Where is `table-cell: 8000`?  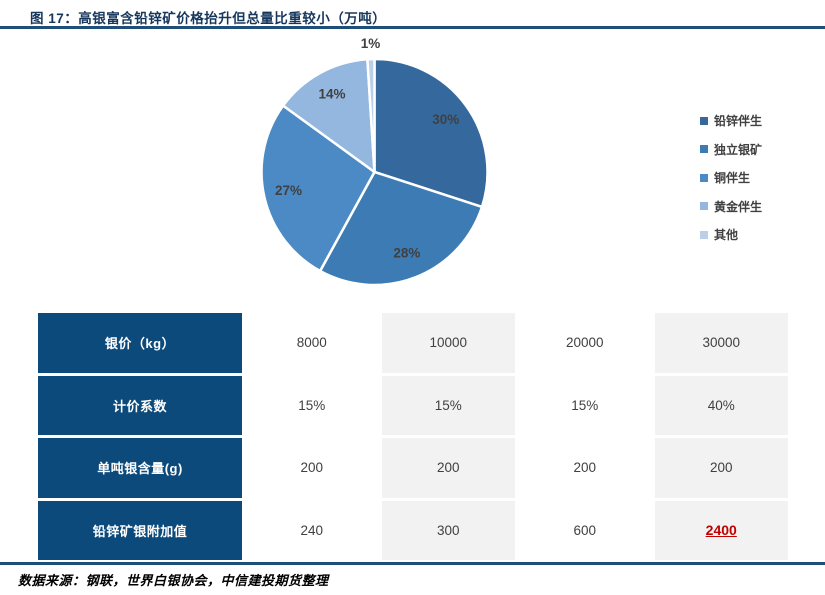 table-cell: 8000 is located at coordinates (312, 343).